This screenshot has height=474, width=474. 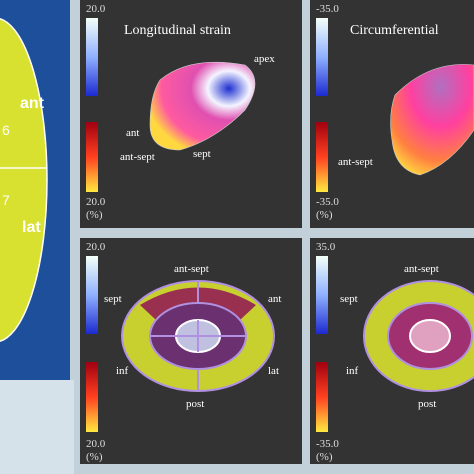 I want to click on label: 7, so click(x=6, y=200).